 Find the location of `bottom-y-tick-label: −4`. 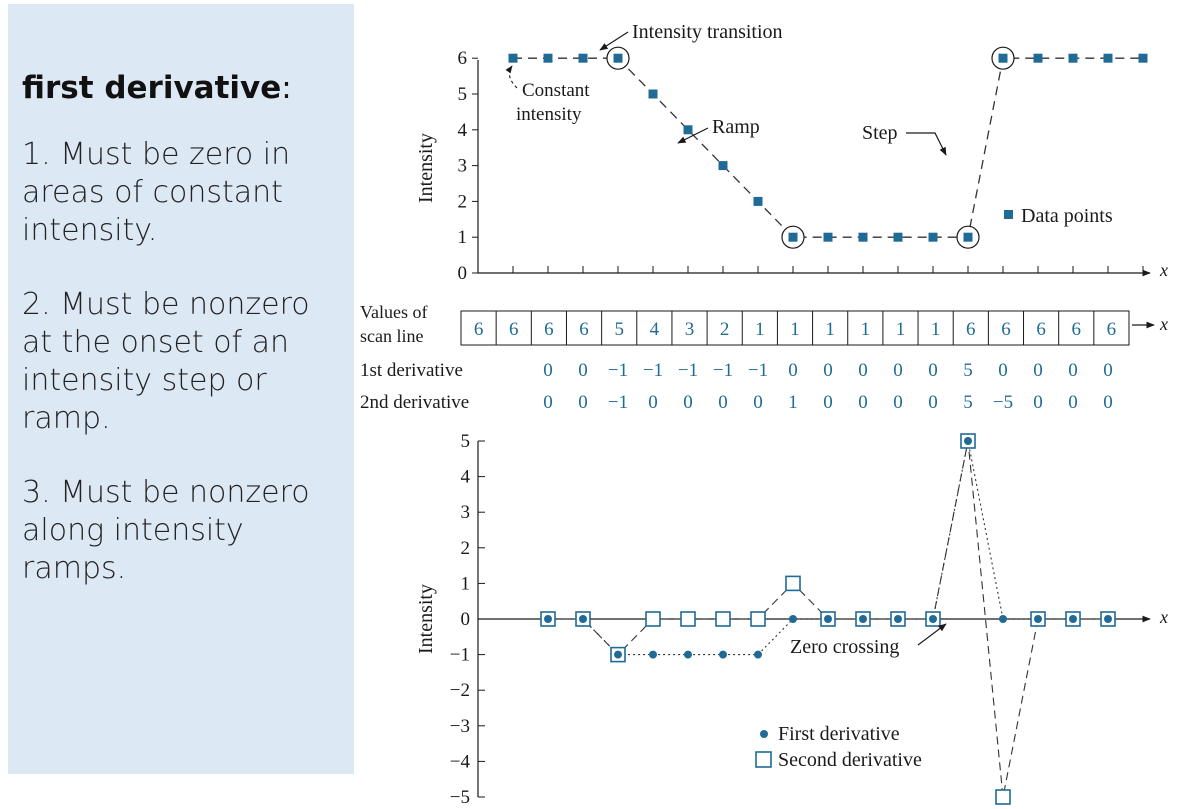

bottom-y-tick-label: −4 is located at coordinates (460, 761).